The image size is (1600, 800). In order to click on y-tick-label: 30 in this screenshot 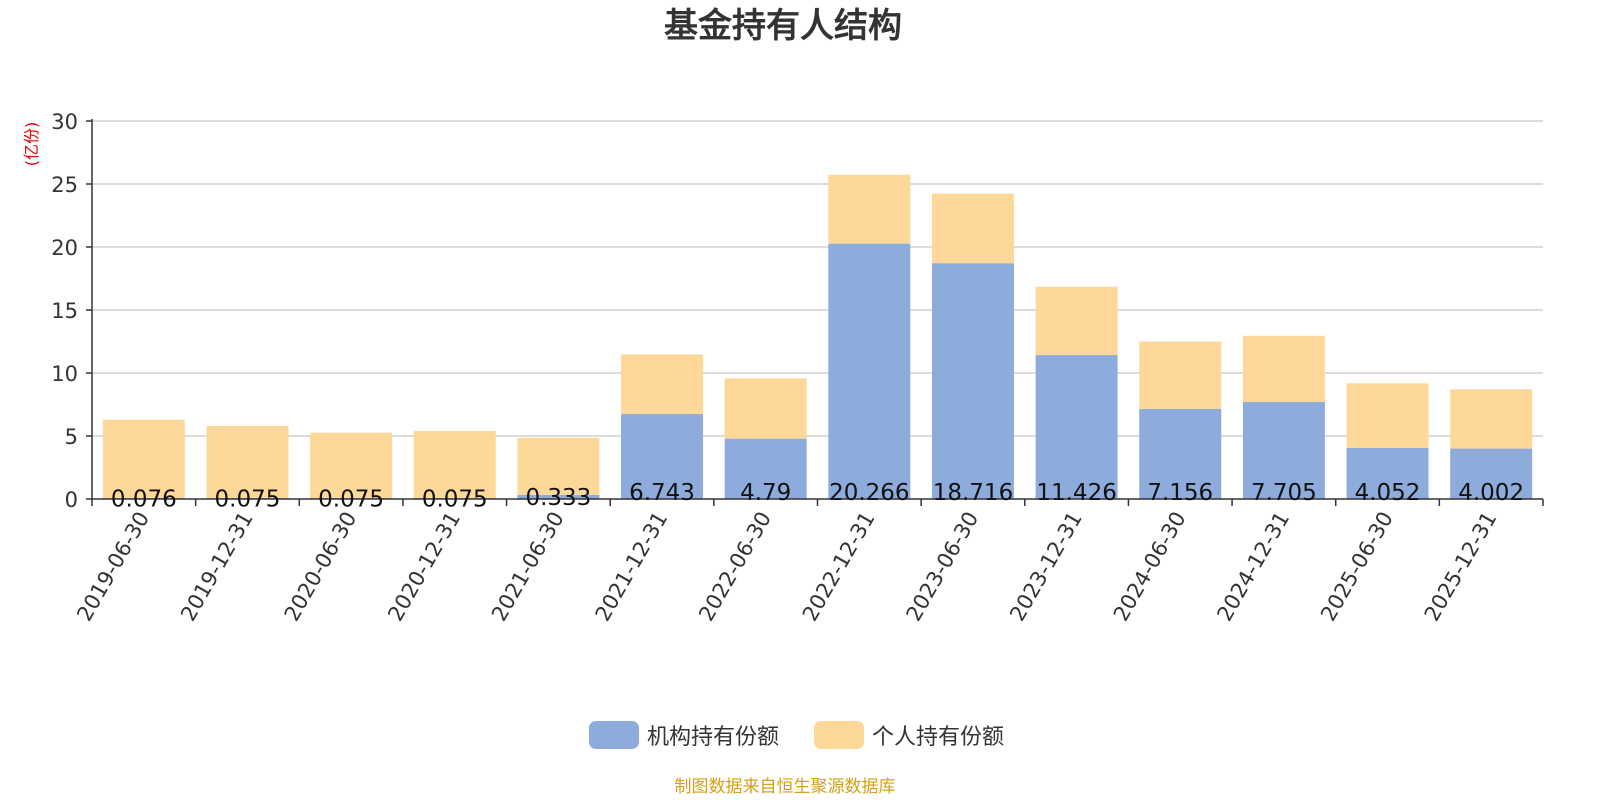, I will do `click(64, 122)`.